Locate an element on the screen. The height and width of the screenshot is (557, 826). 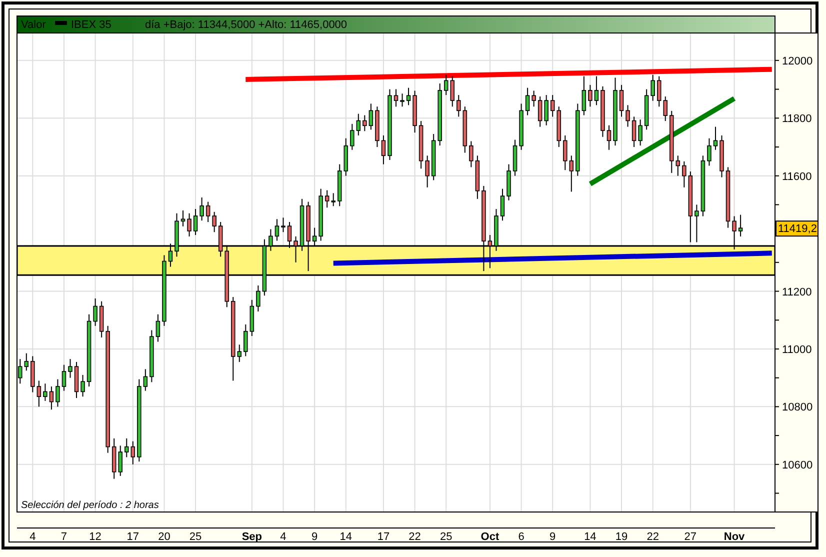
x-tick-label: 19 is located at coordinates (621, 537).